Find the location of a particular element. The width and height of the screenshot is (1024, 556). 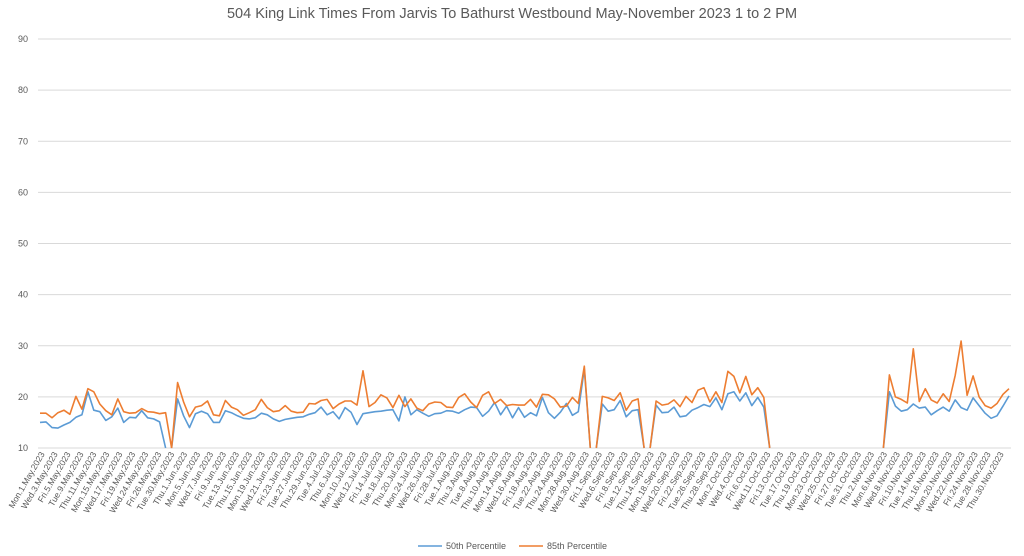

legend-label: 50th Percentile is located at coordinates (476, 546).